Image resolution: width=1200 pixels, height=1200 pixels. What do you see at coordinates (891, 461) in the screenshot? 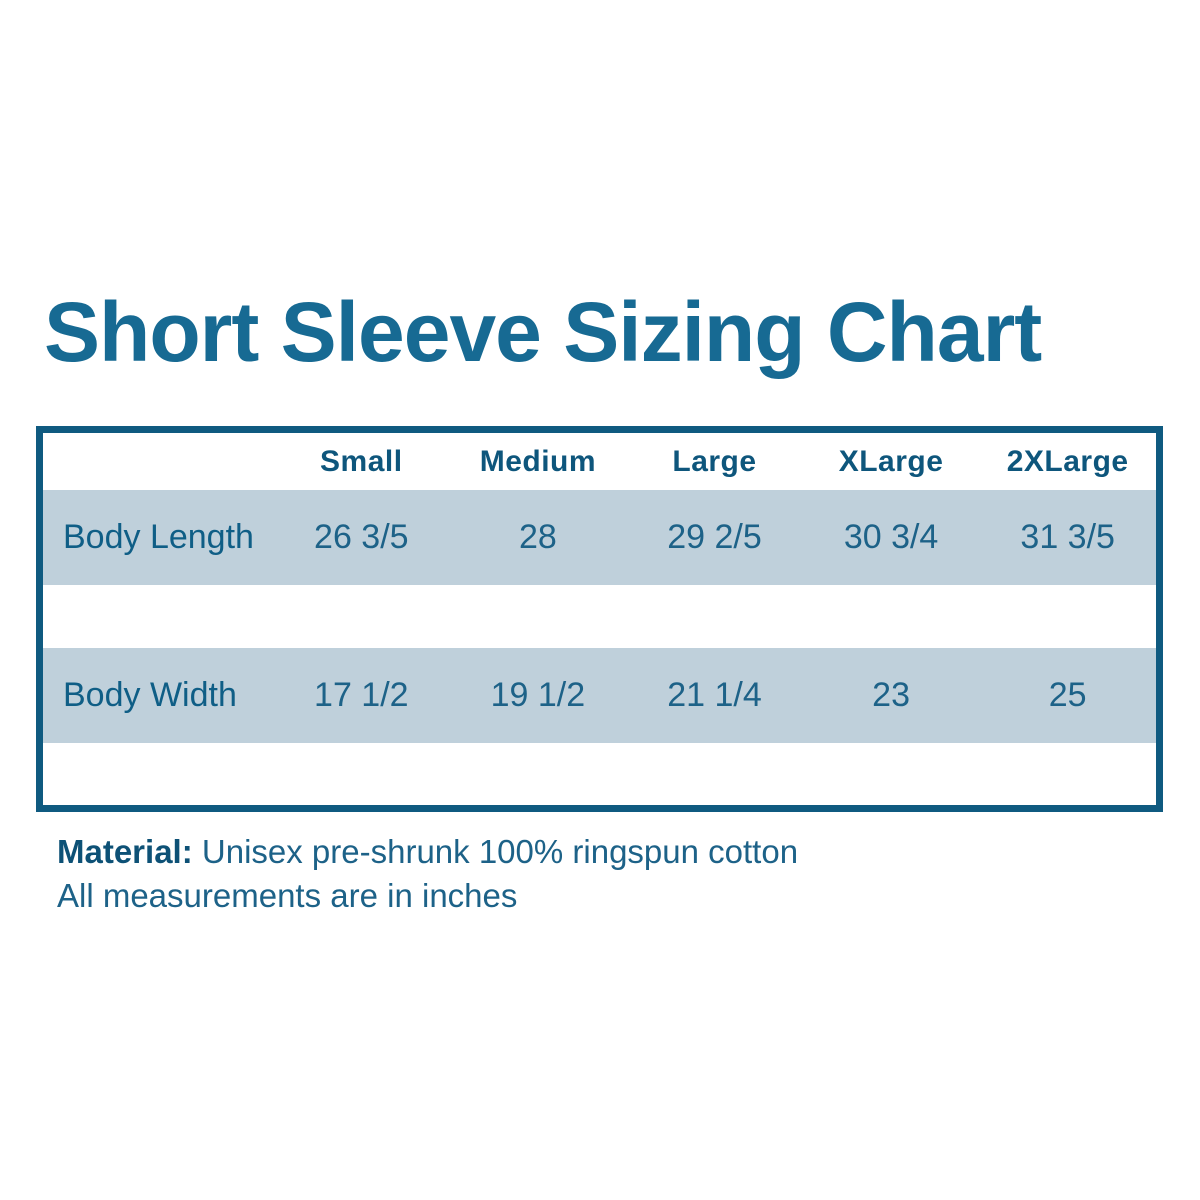
I see `column-header-xlarge: XLarge` at bounding box center [891, 461].